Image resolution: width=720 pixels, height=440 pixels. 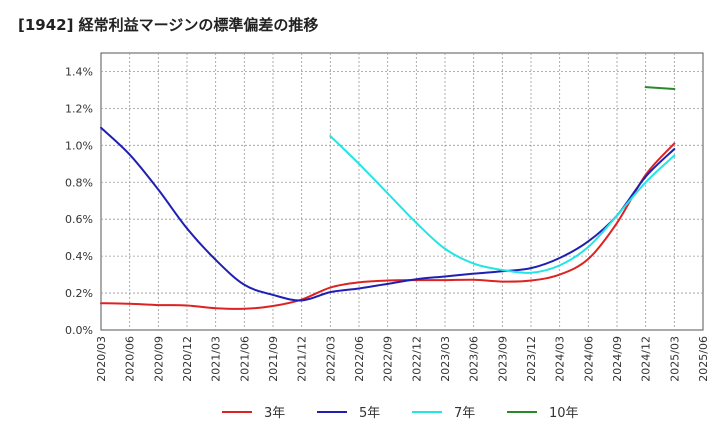 I want to click on x-tick-label: 2022/03, so click(x=330, y=359).